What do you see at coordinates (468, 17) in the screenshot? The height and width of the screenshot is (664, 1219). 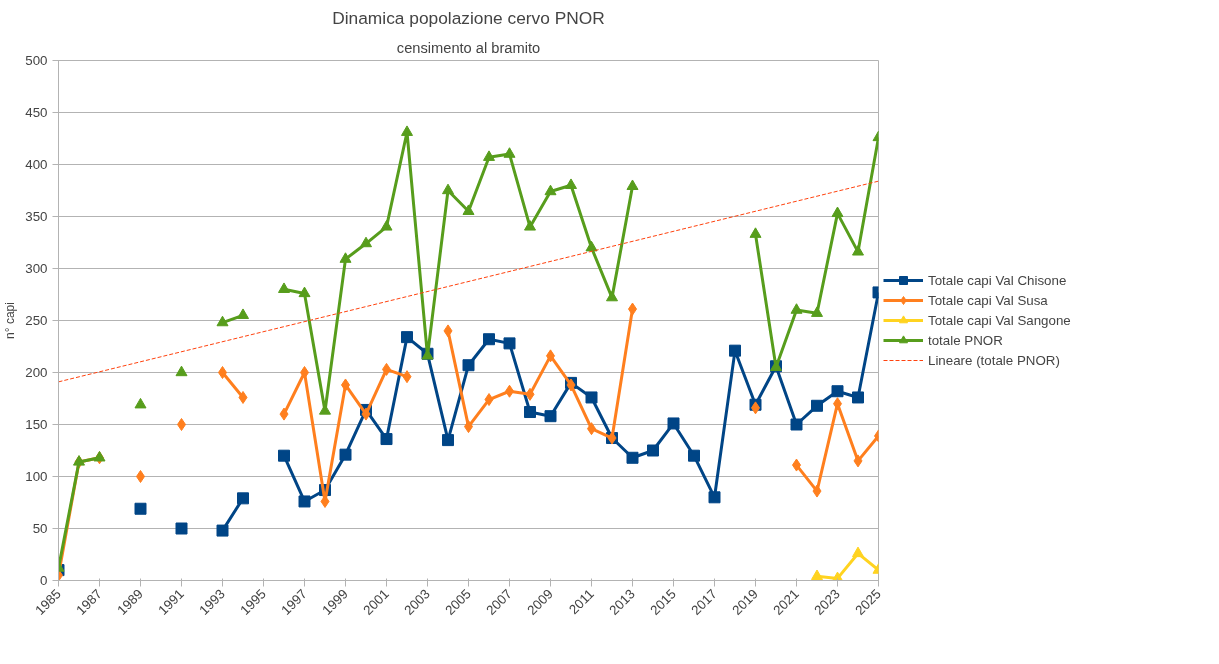 I see `chart-title: Dinamica popolazione cervo PNOR` at bounding box center [468, 17].